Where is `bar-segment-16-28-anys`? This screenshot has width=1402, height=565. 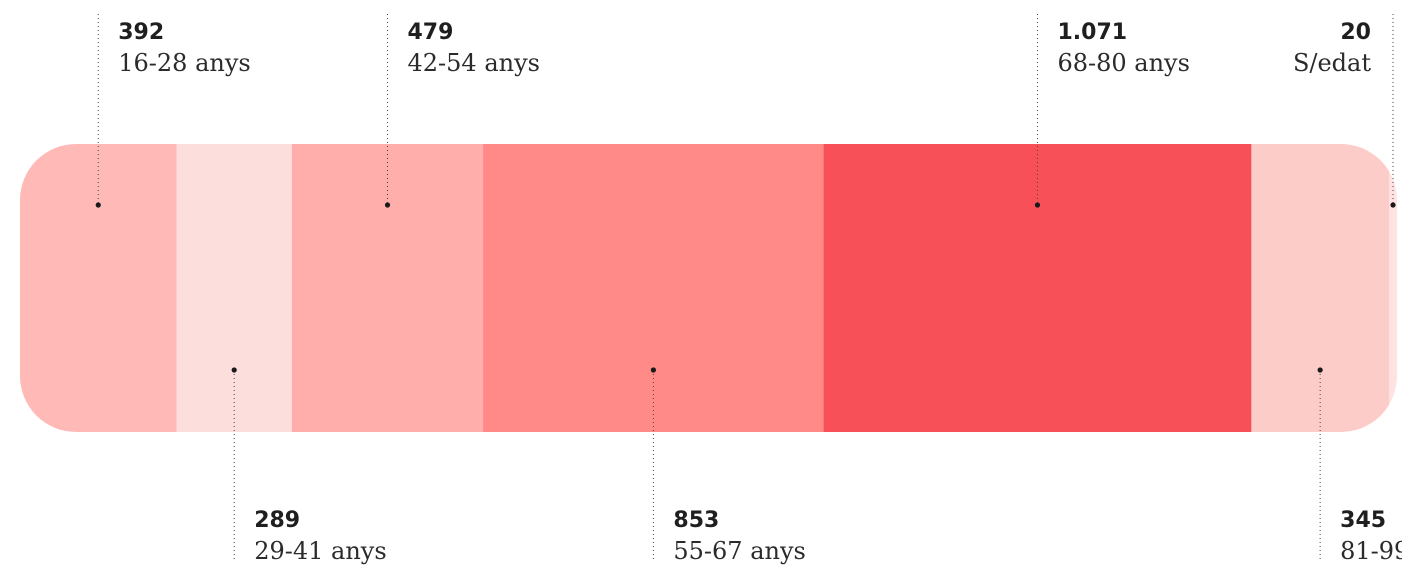
bar-segment-16-28-anys is located at coordinates (99, 288).